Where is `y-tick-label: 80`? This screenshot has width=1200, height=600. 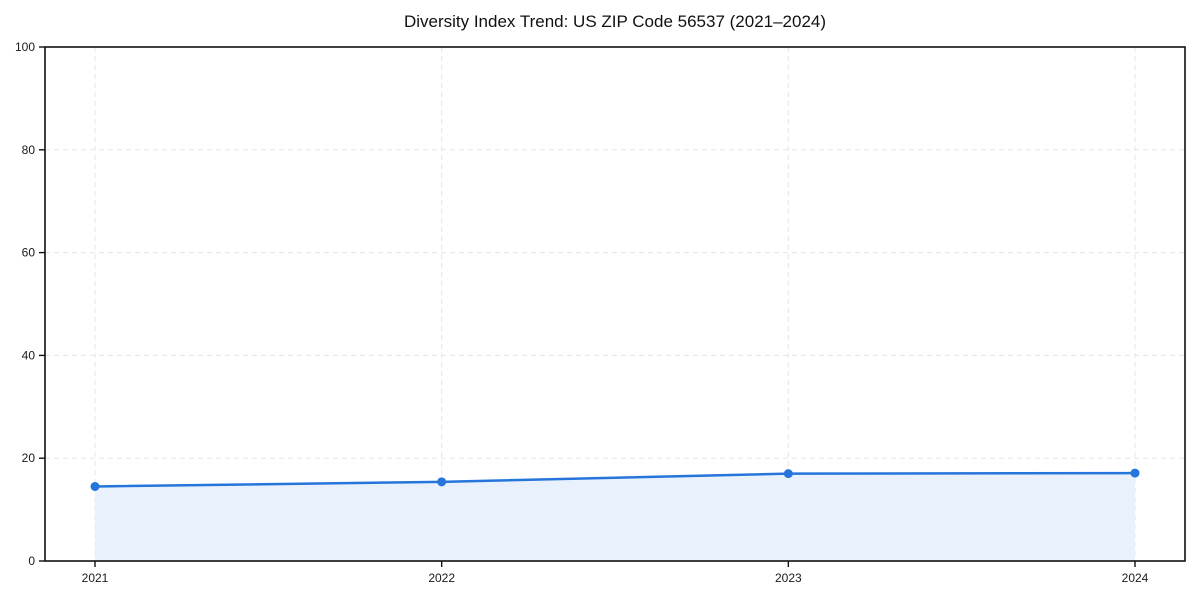
y-tick-label: 80 is located at coordinates (29, 150).